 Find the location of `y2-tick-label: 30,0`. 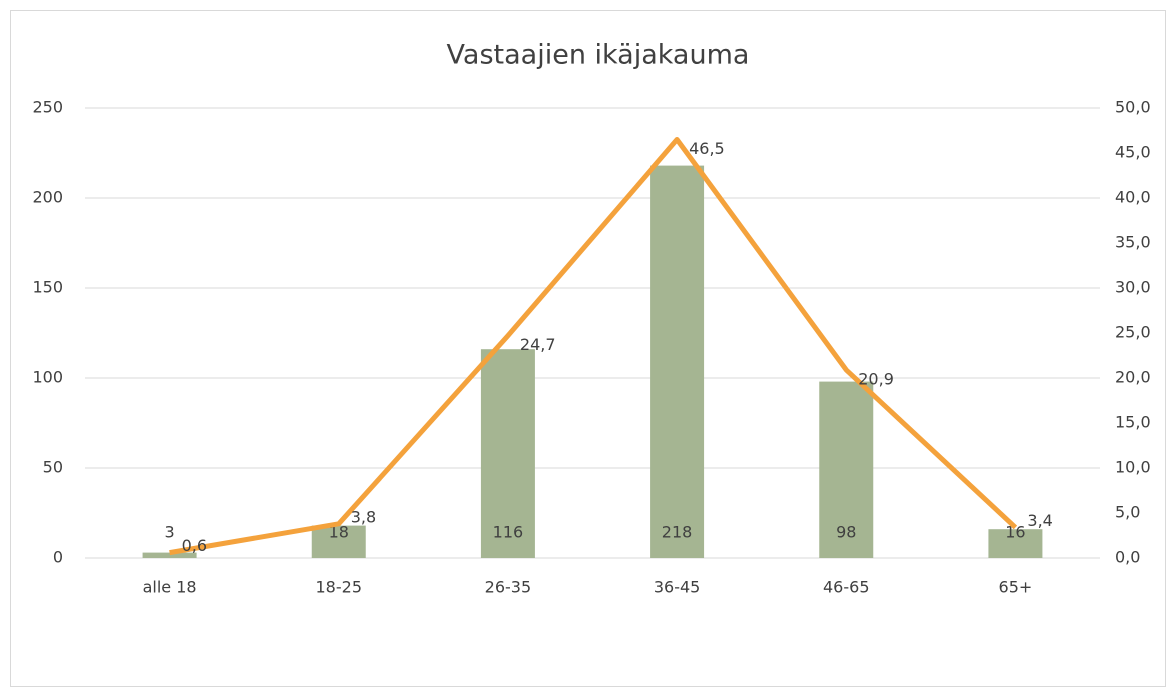

y2-tick-label: 30,0 is located at coordinates (1133, 287).